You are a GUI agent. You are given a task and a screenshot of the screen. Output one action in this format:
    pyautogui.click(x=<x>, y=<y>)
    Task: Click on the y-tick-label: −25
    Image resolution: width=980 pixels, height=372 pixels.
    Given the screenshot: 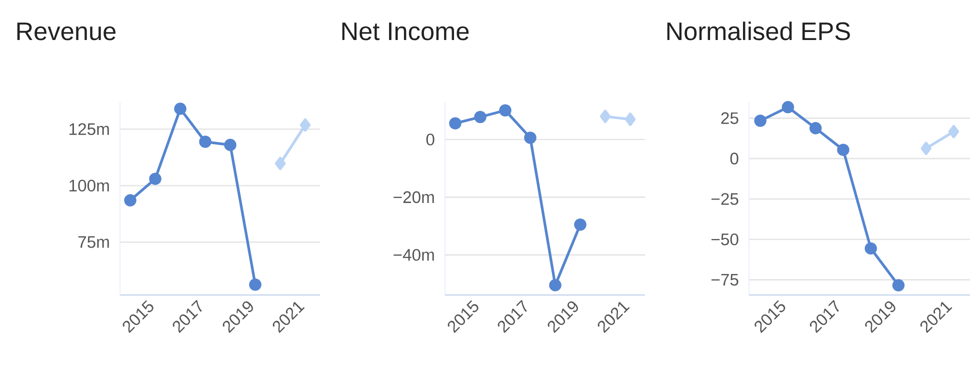 What is the action you would take?
    pyautogui.click(x=725, y=199)
    